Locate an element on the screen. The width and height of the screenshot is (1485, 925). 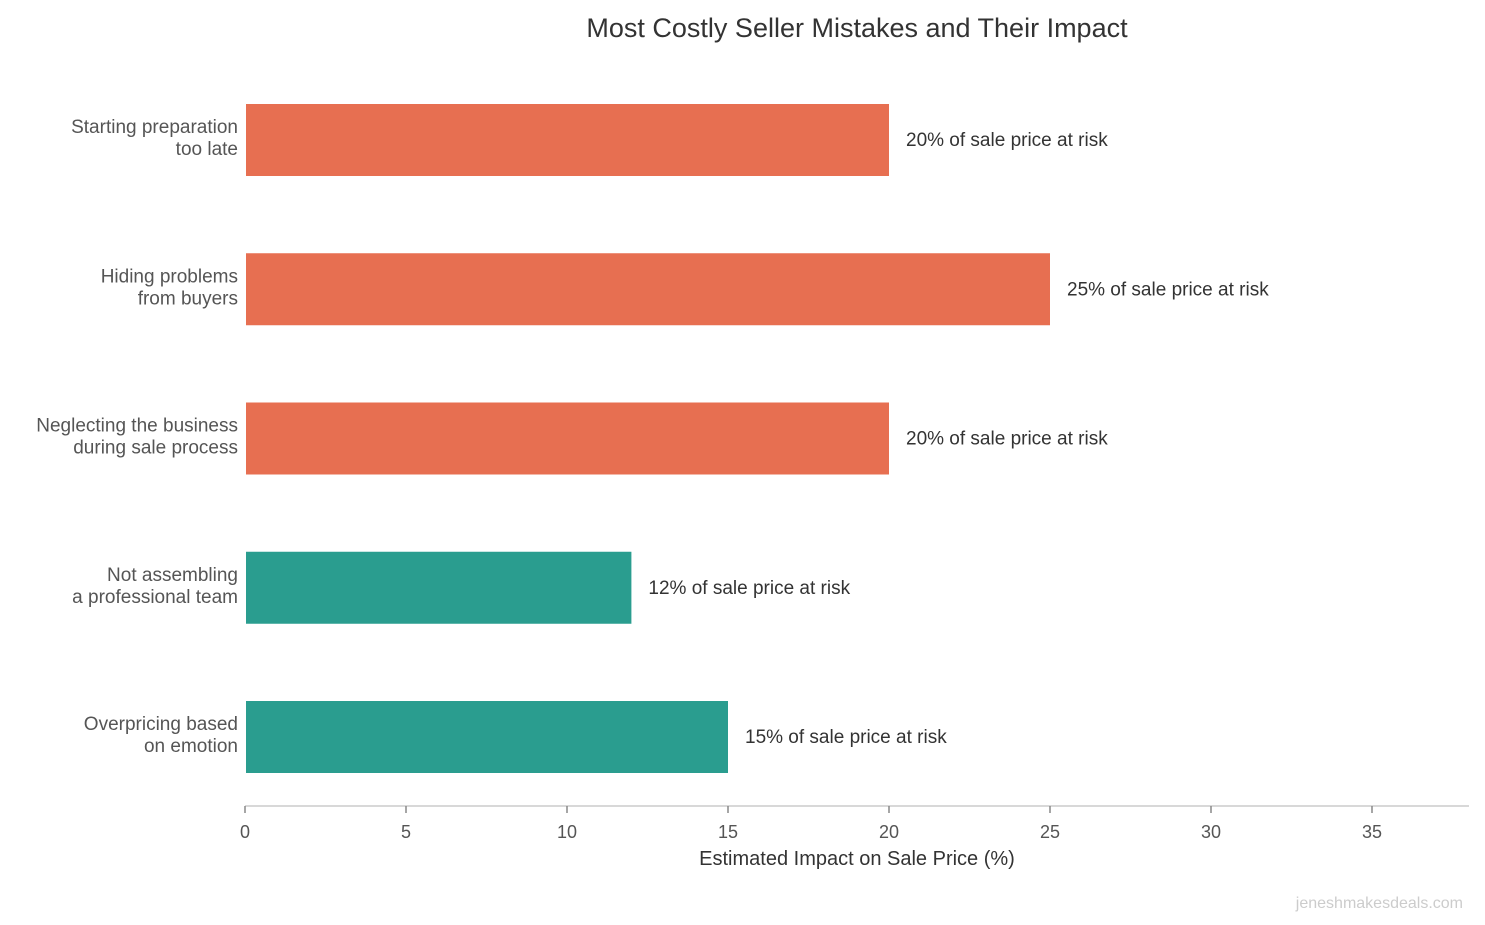
data-label: 15% of sale price at risk is located at coordinates (846, 737).